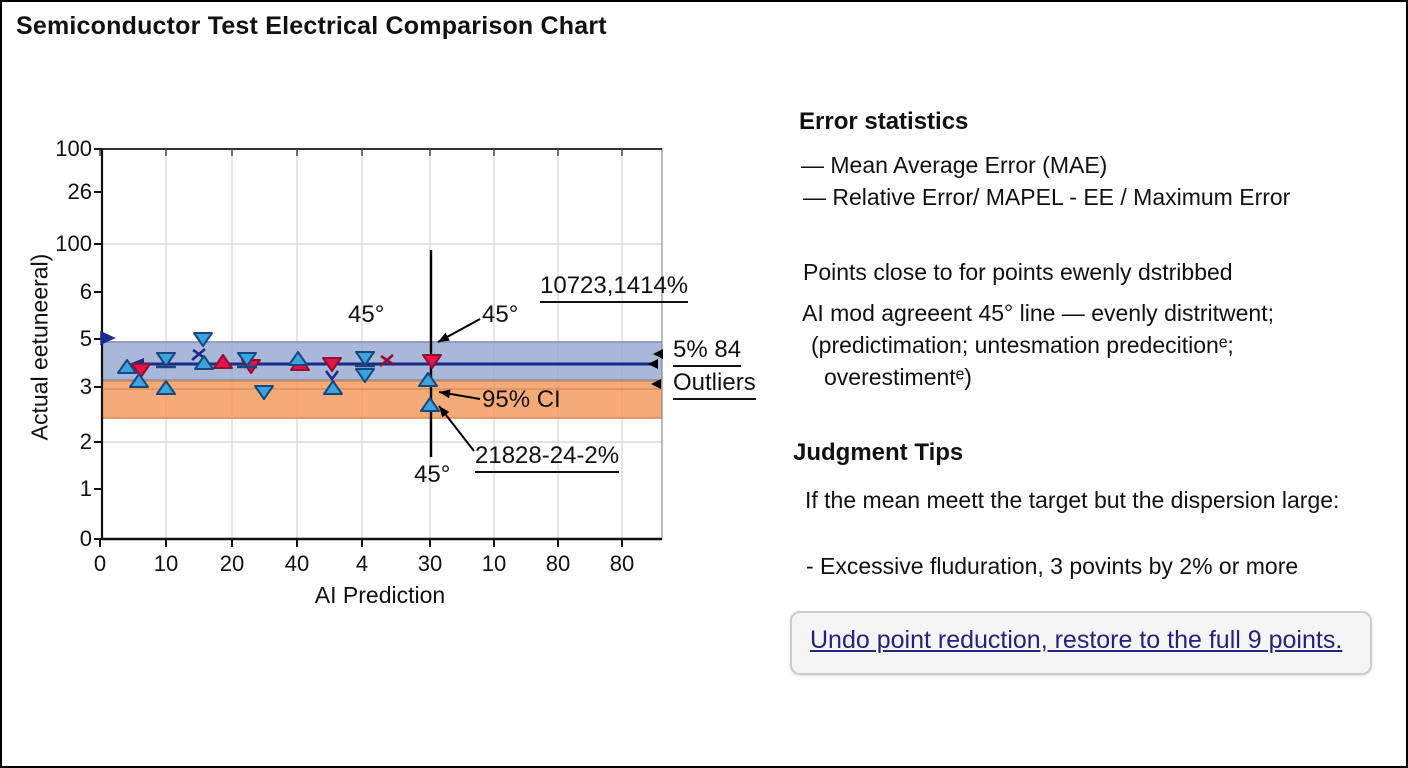  Describe the element at coordinates (79, 191) in the screenshot. I see `y-tick-label: 26` at that location.